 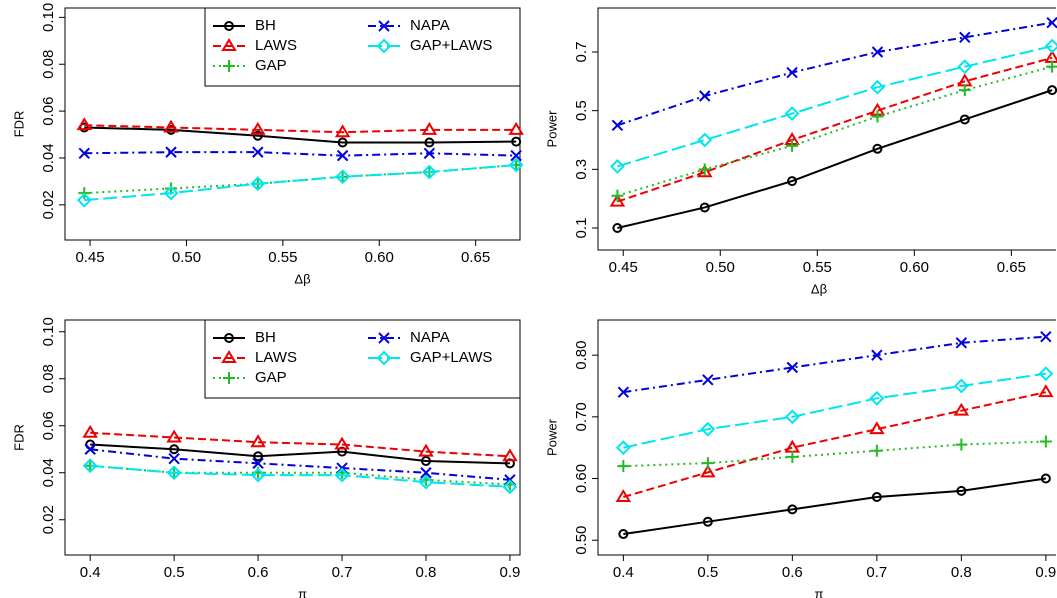 What do you see at coordinates (819, 592) in the screenshot?
I see `x-axis-label: π` at bounding box center [819, 592].